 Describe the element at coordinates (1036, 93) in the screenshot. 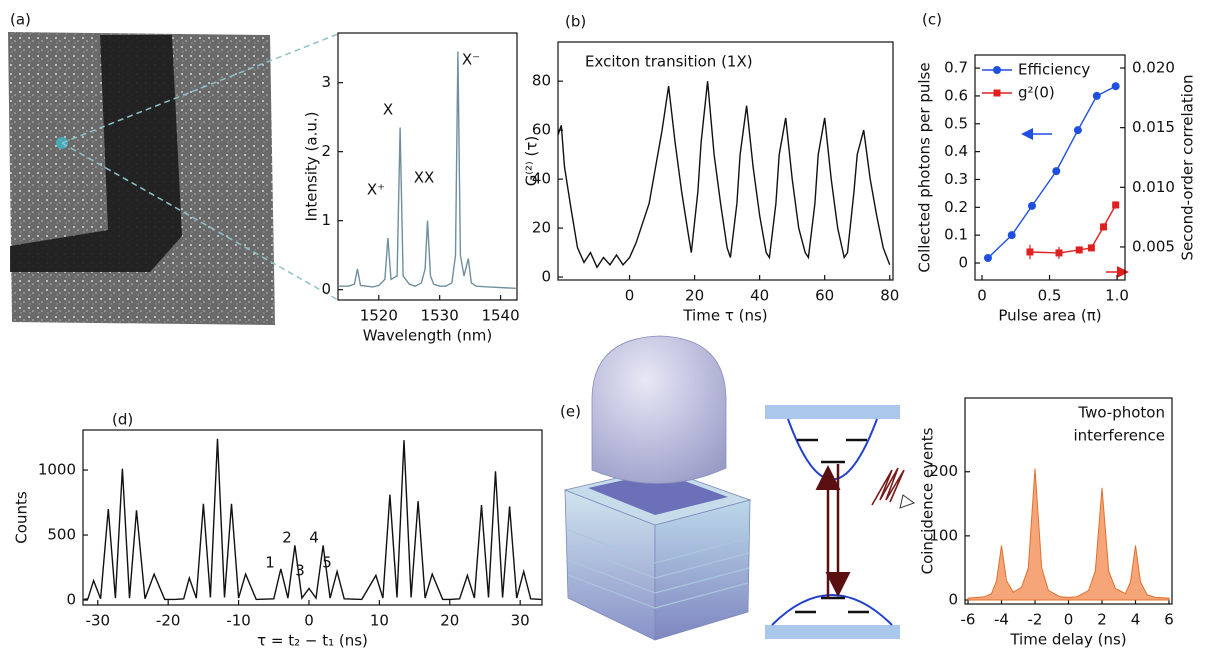

I see `legend-label: g²(0)` at that location.